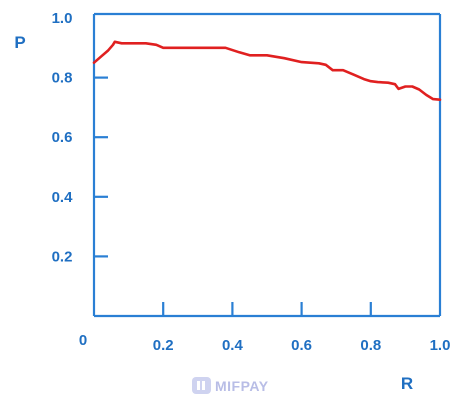 The height and width of the screenshot is (410, 463). I want to click on wallet-icon, so click(201, 385).